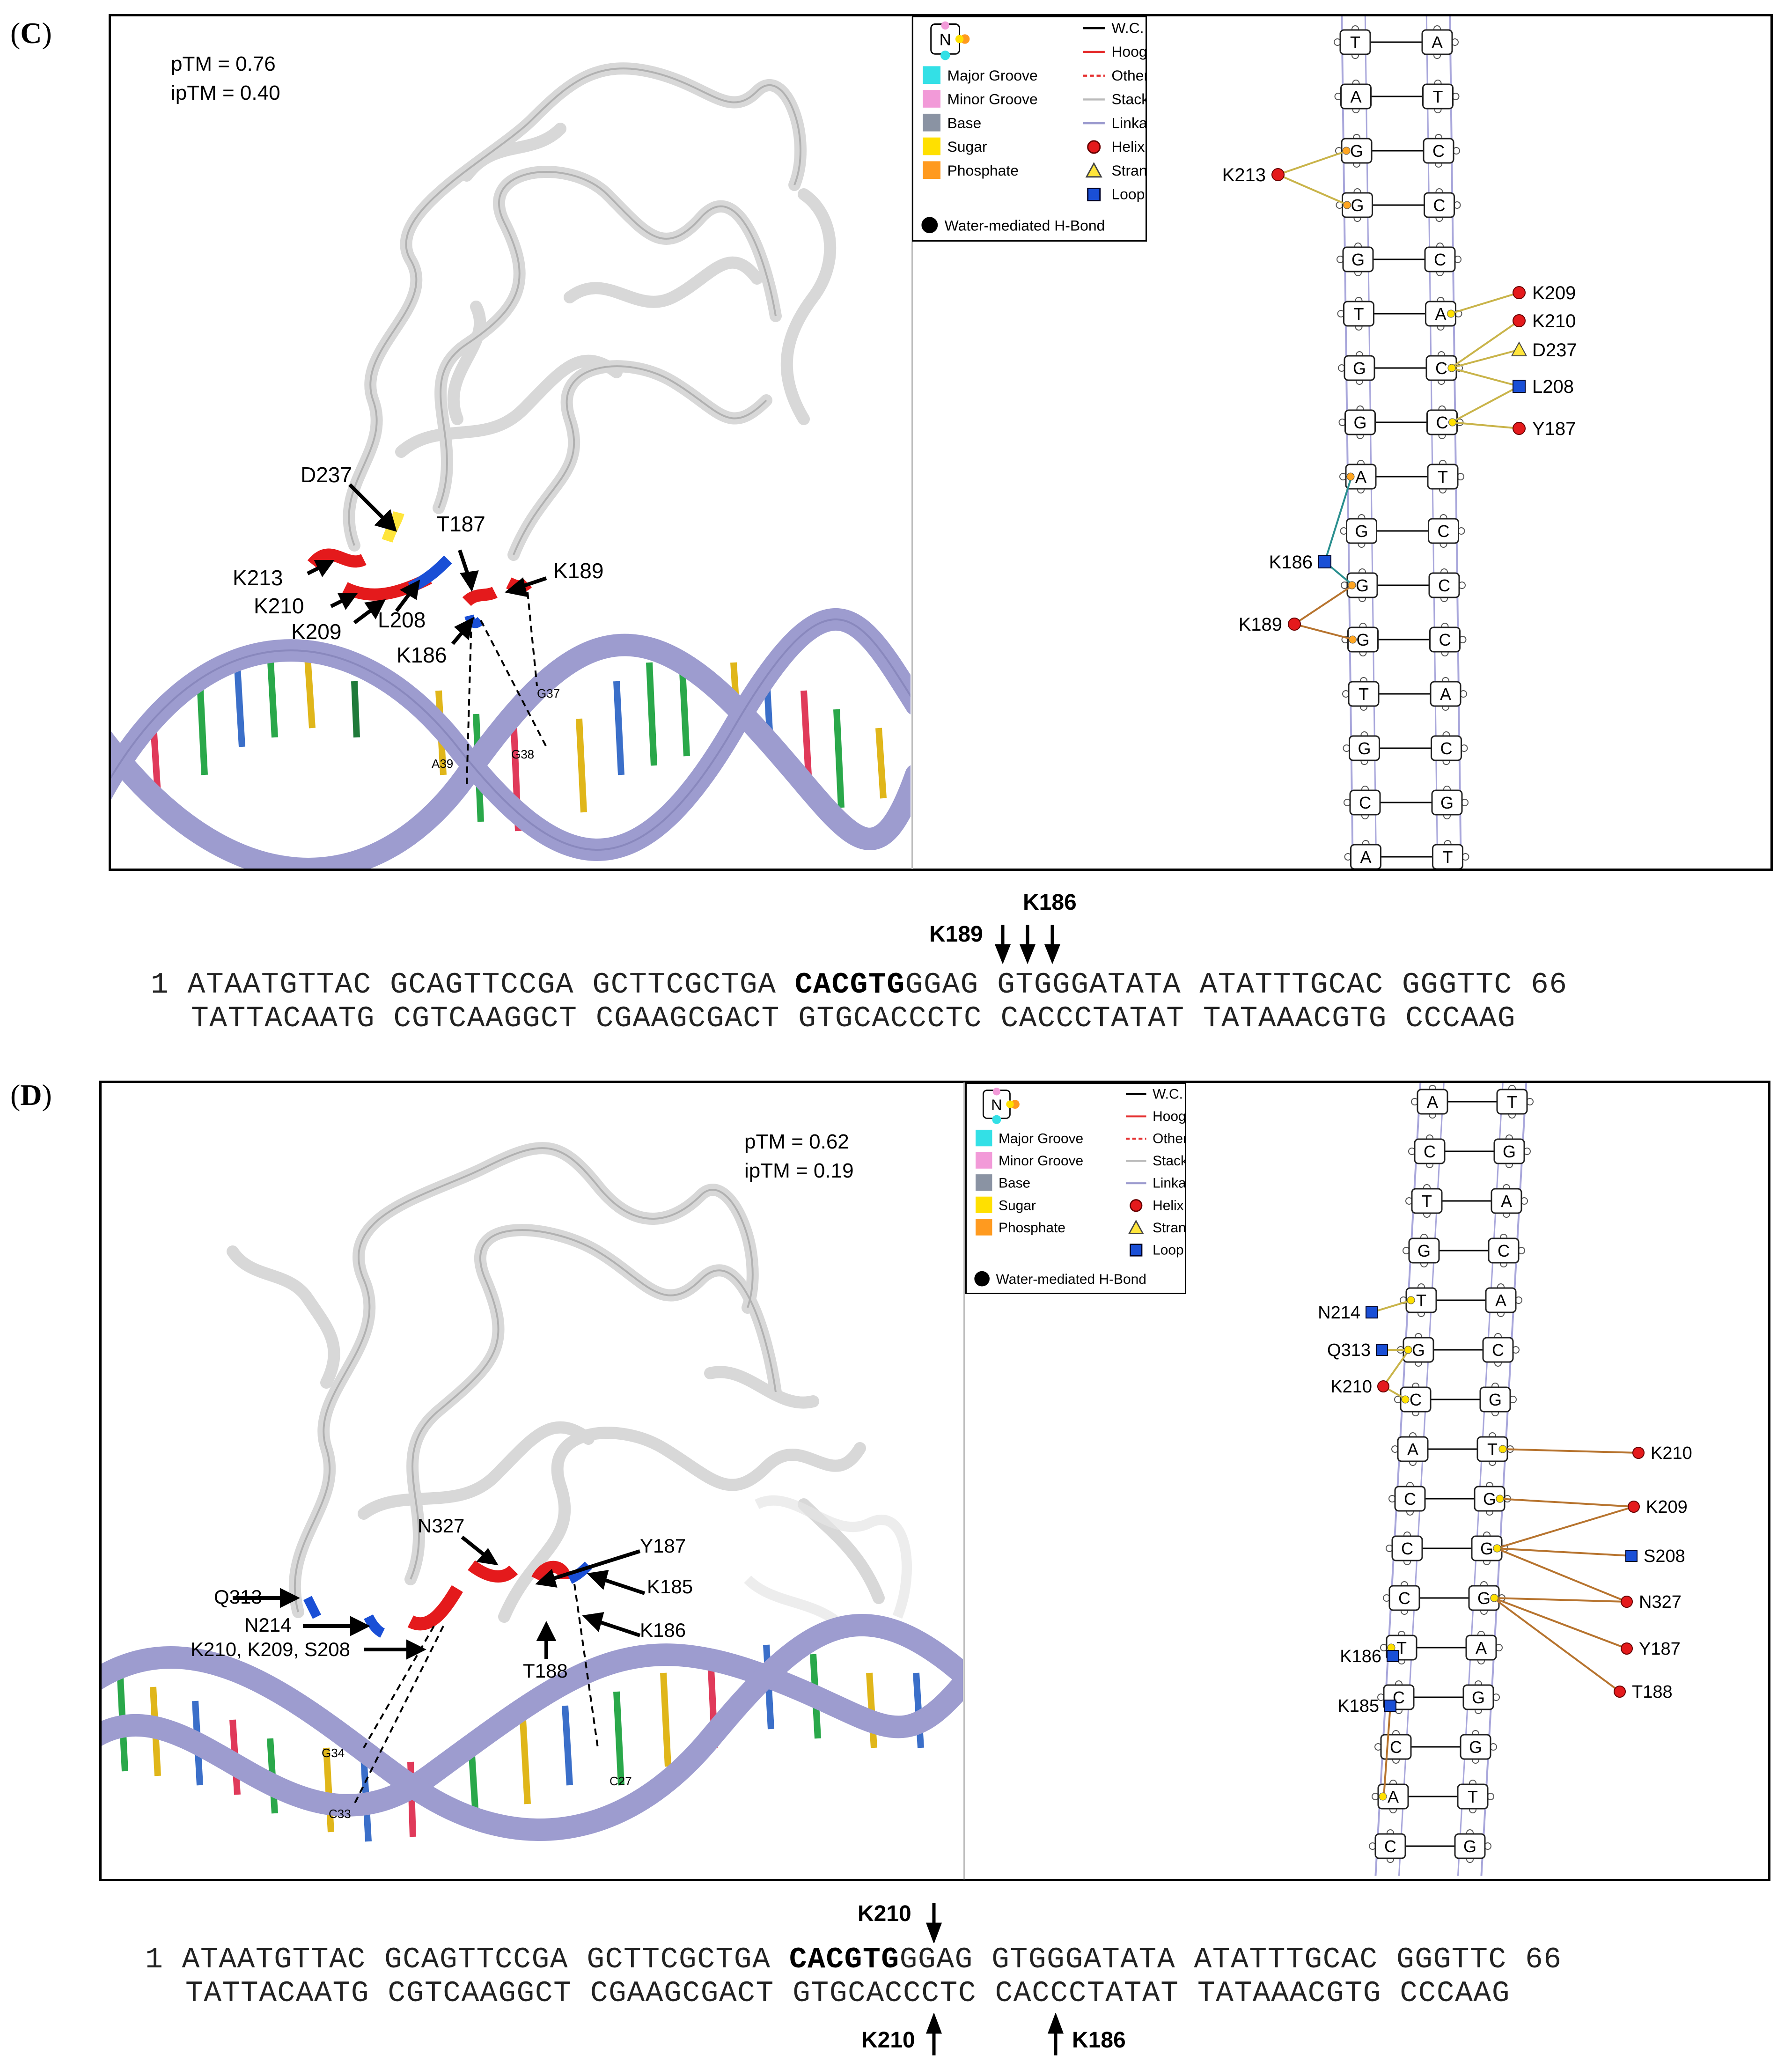 Image resolution: width=1792 pixels, height=2069 pixels. Describe the element at coordinates (279, 606) in the screenshot. I see `label-k210: K210` at that location.